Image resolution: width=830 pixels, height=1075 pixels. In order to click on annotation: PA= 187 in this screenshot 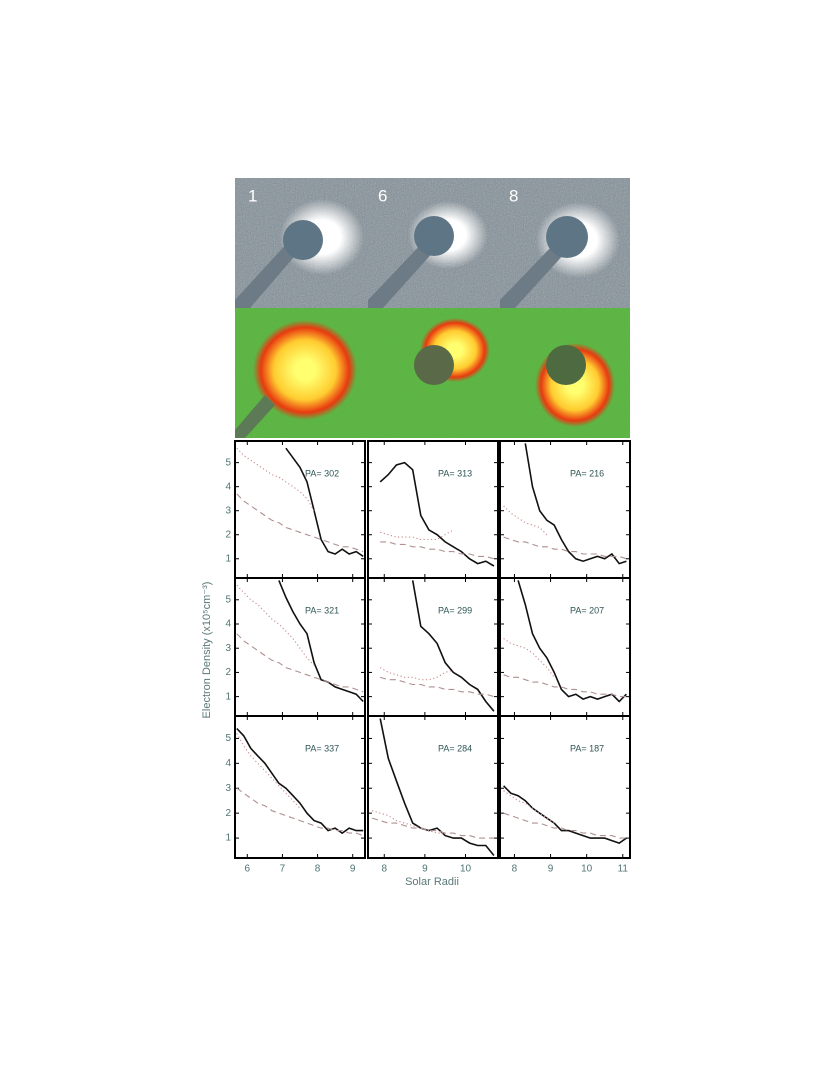, I will do `click(587, 748)`.